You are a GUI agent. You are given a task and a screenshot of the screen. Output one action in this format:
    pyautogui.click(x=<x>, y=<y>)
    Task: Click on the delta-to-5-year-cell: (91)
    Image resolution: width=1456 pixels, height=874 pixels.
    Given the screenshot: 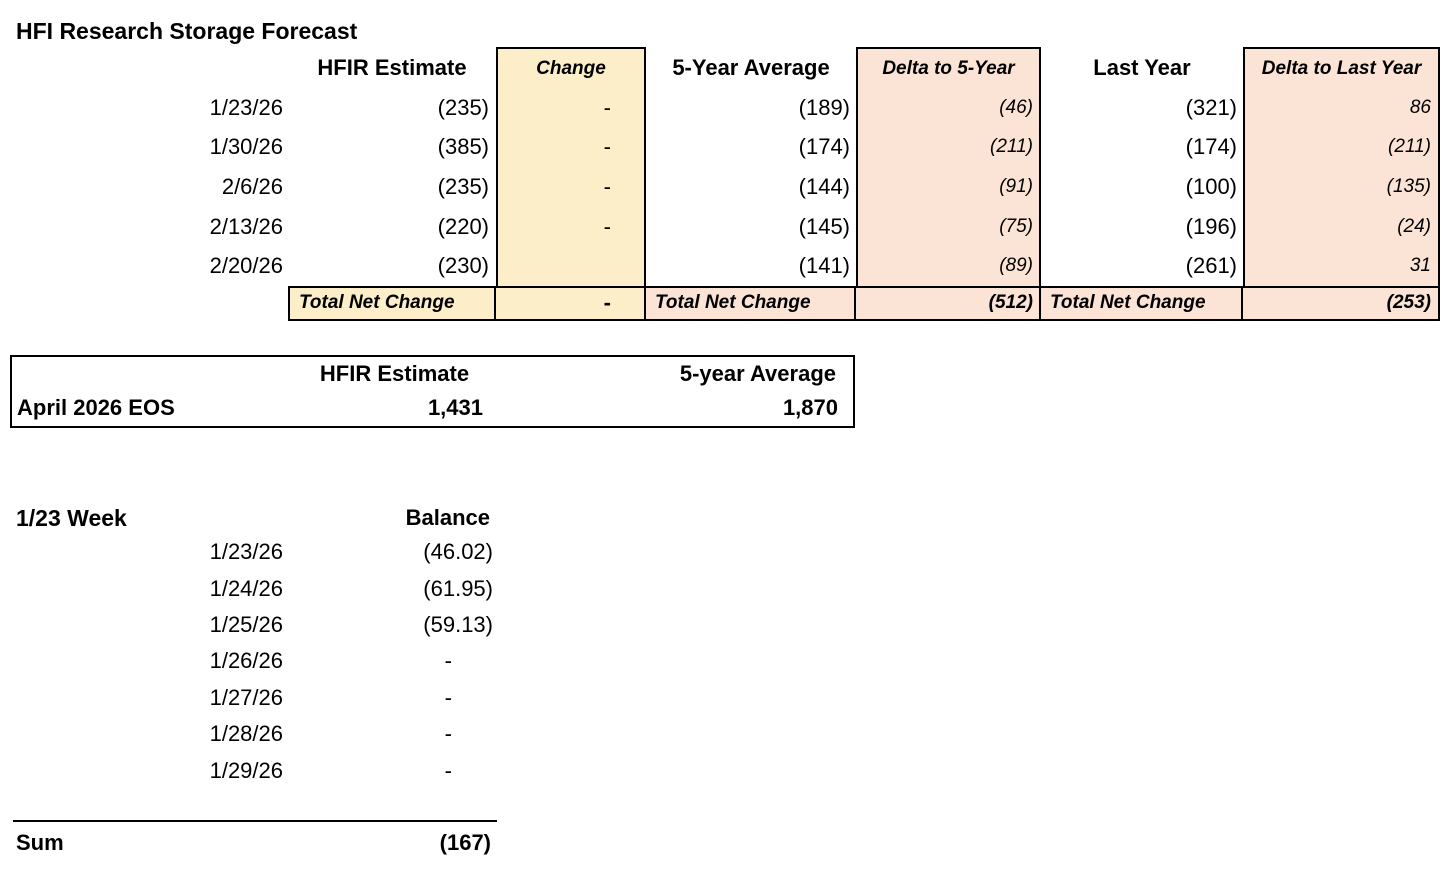 What is the action you would take?
    pyautogui.click(x=948, y=187)
    